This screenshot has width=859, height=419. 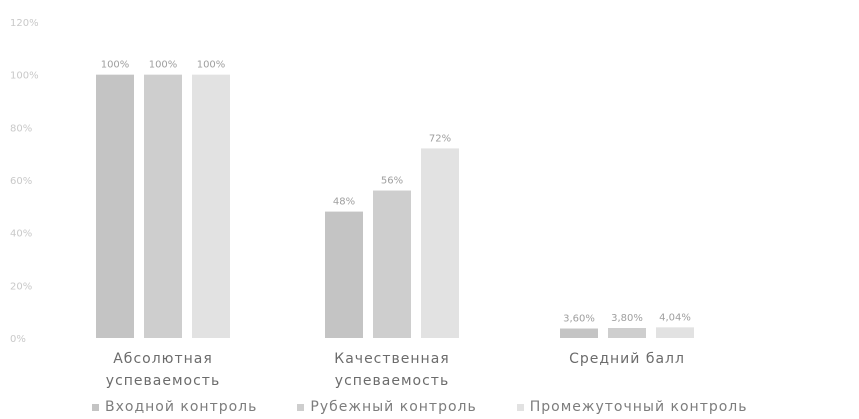 I want to click on data-label: 3,60%, so click(x=579, y=319).